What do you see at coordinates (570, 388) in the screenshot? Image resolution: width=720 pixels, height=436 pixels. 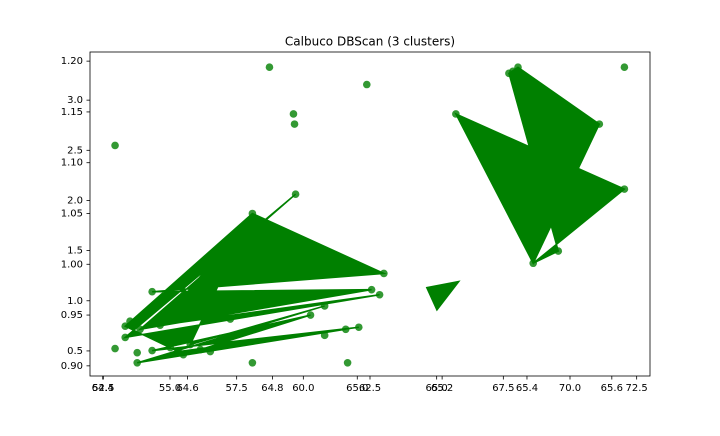 I see `x-tick-label: 70.0` at bounding box center [570, 388].